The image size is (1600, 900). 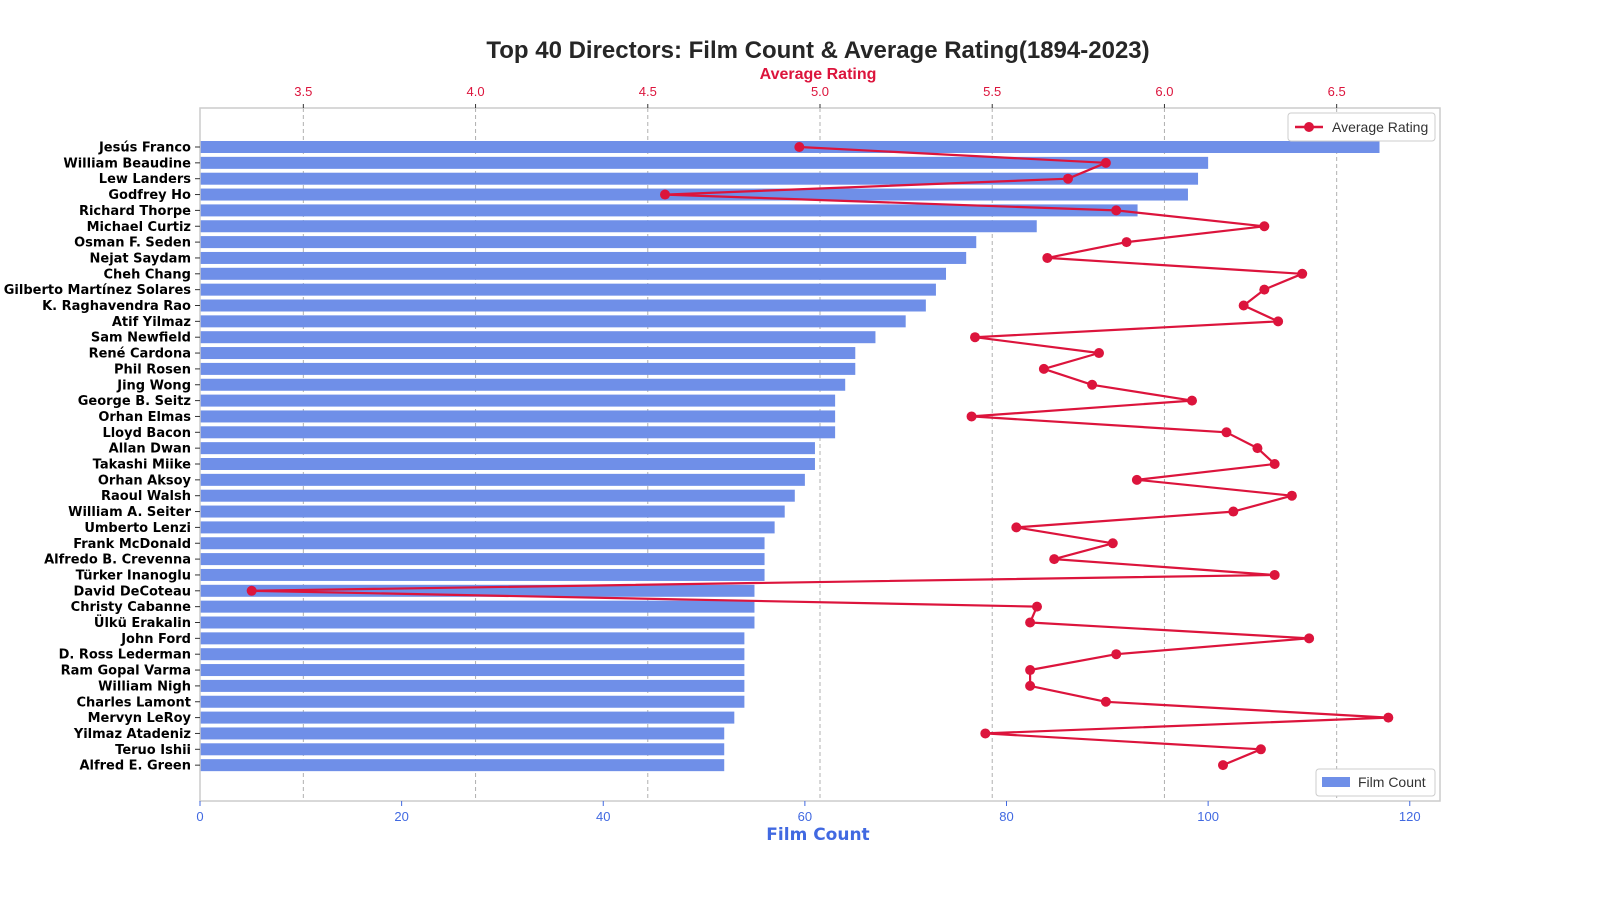 What do you see at coordinates (146, 496) in the screenshot?
I see `director-label: Raoul Walsh` at bounding box center [146, 496].